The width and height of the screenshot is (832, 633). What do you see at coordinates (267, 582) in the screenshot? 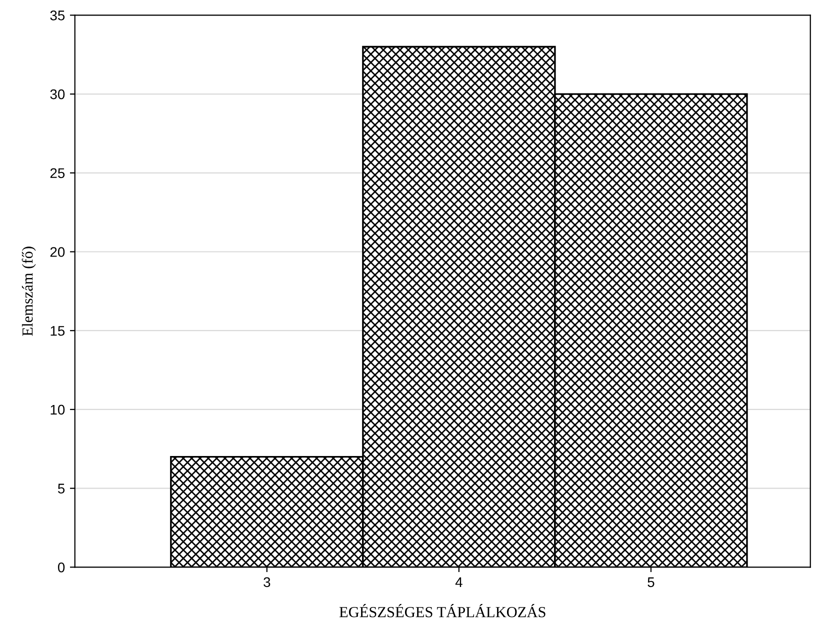
I see `x-tick-label: 3` at bounding box center [267, 582].